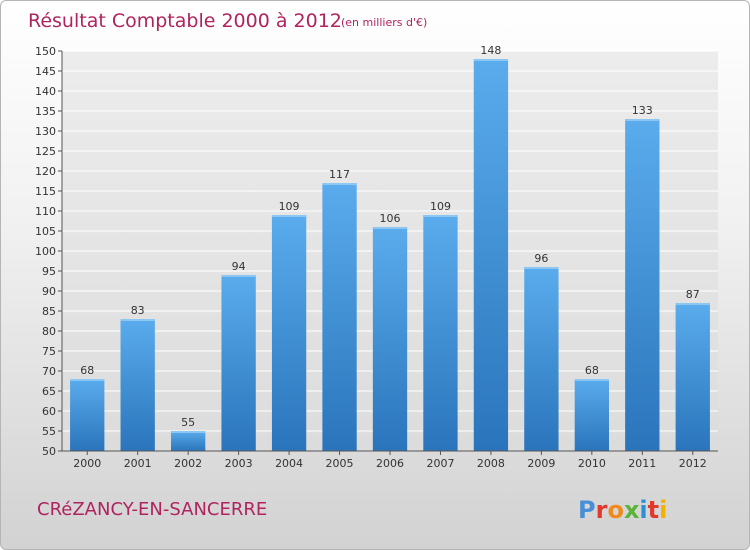  Describe the element at coordinates (49, 311) in the screenshot. I see `y-tick-label: 85` at that location.